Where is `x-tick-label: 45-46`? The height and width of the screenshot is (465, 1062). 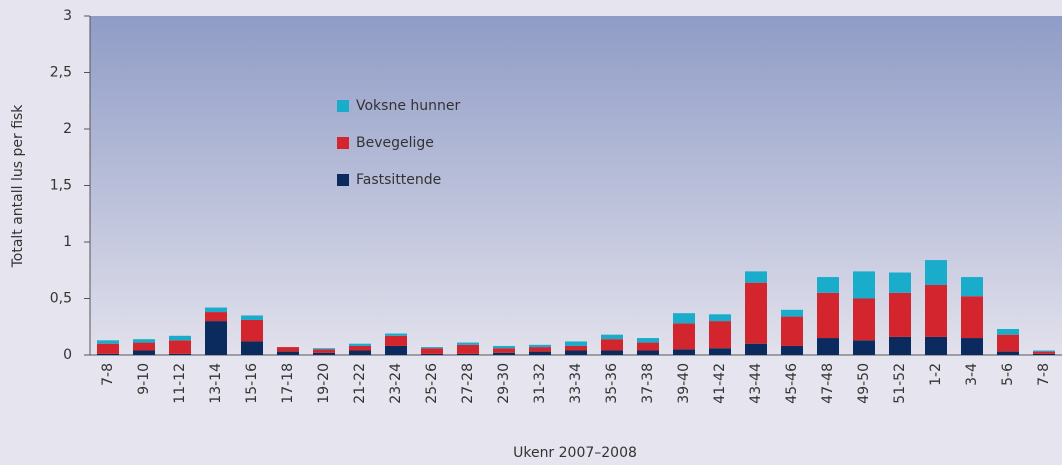 x-tick-label: 45-46 is located at coordinates (792, 383).